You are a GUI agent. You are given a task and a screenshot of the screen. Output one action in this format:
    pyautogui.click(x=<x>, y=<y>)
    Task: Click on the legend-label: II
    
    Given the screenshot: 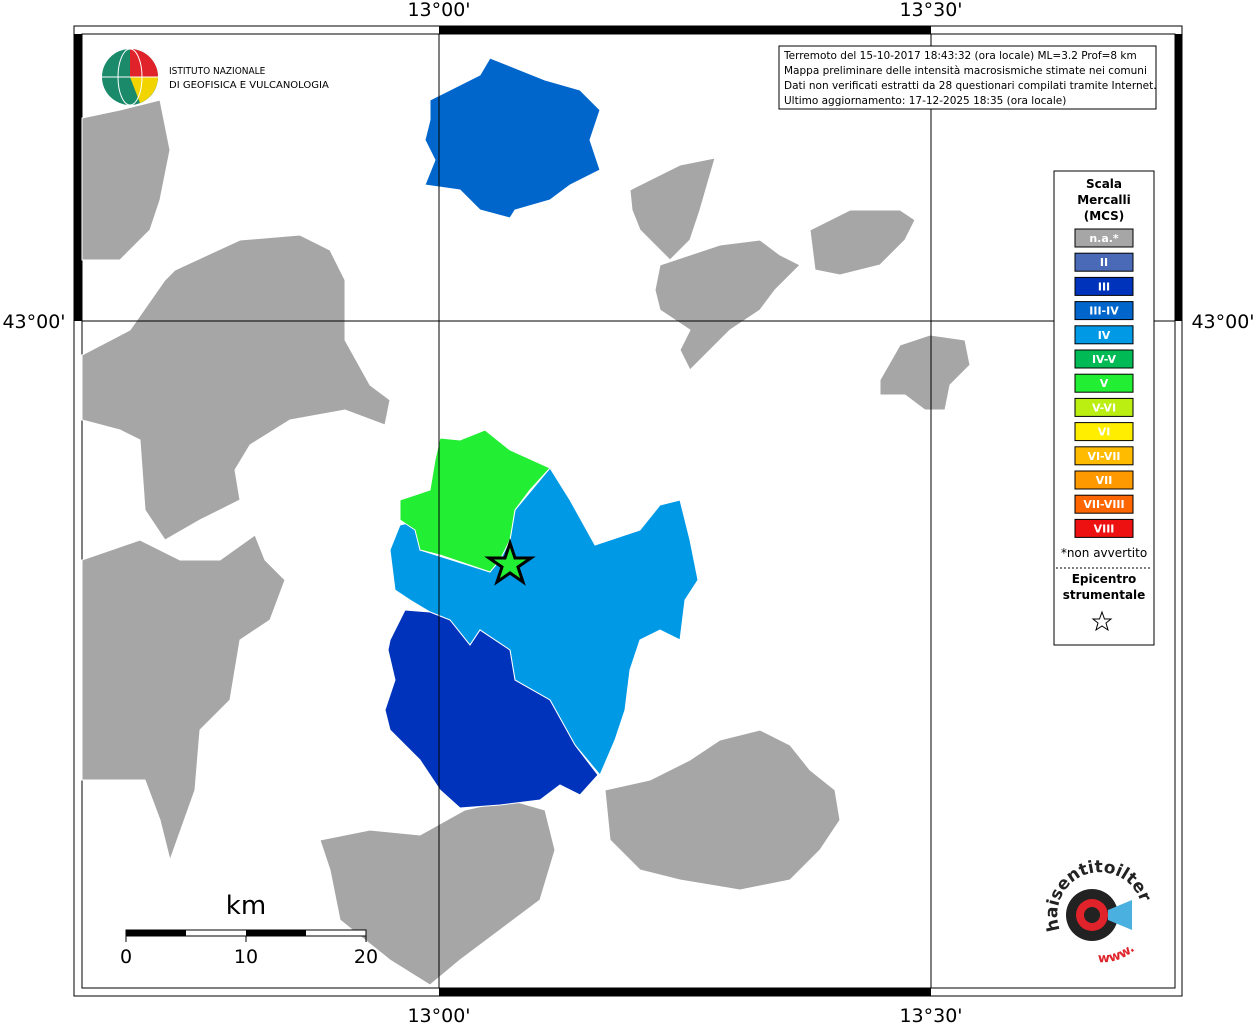 What is the action you would take?
    pyautogui.click(x=1104, y=262)
    